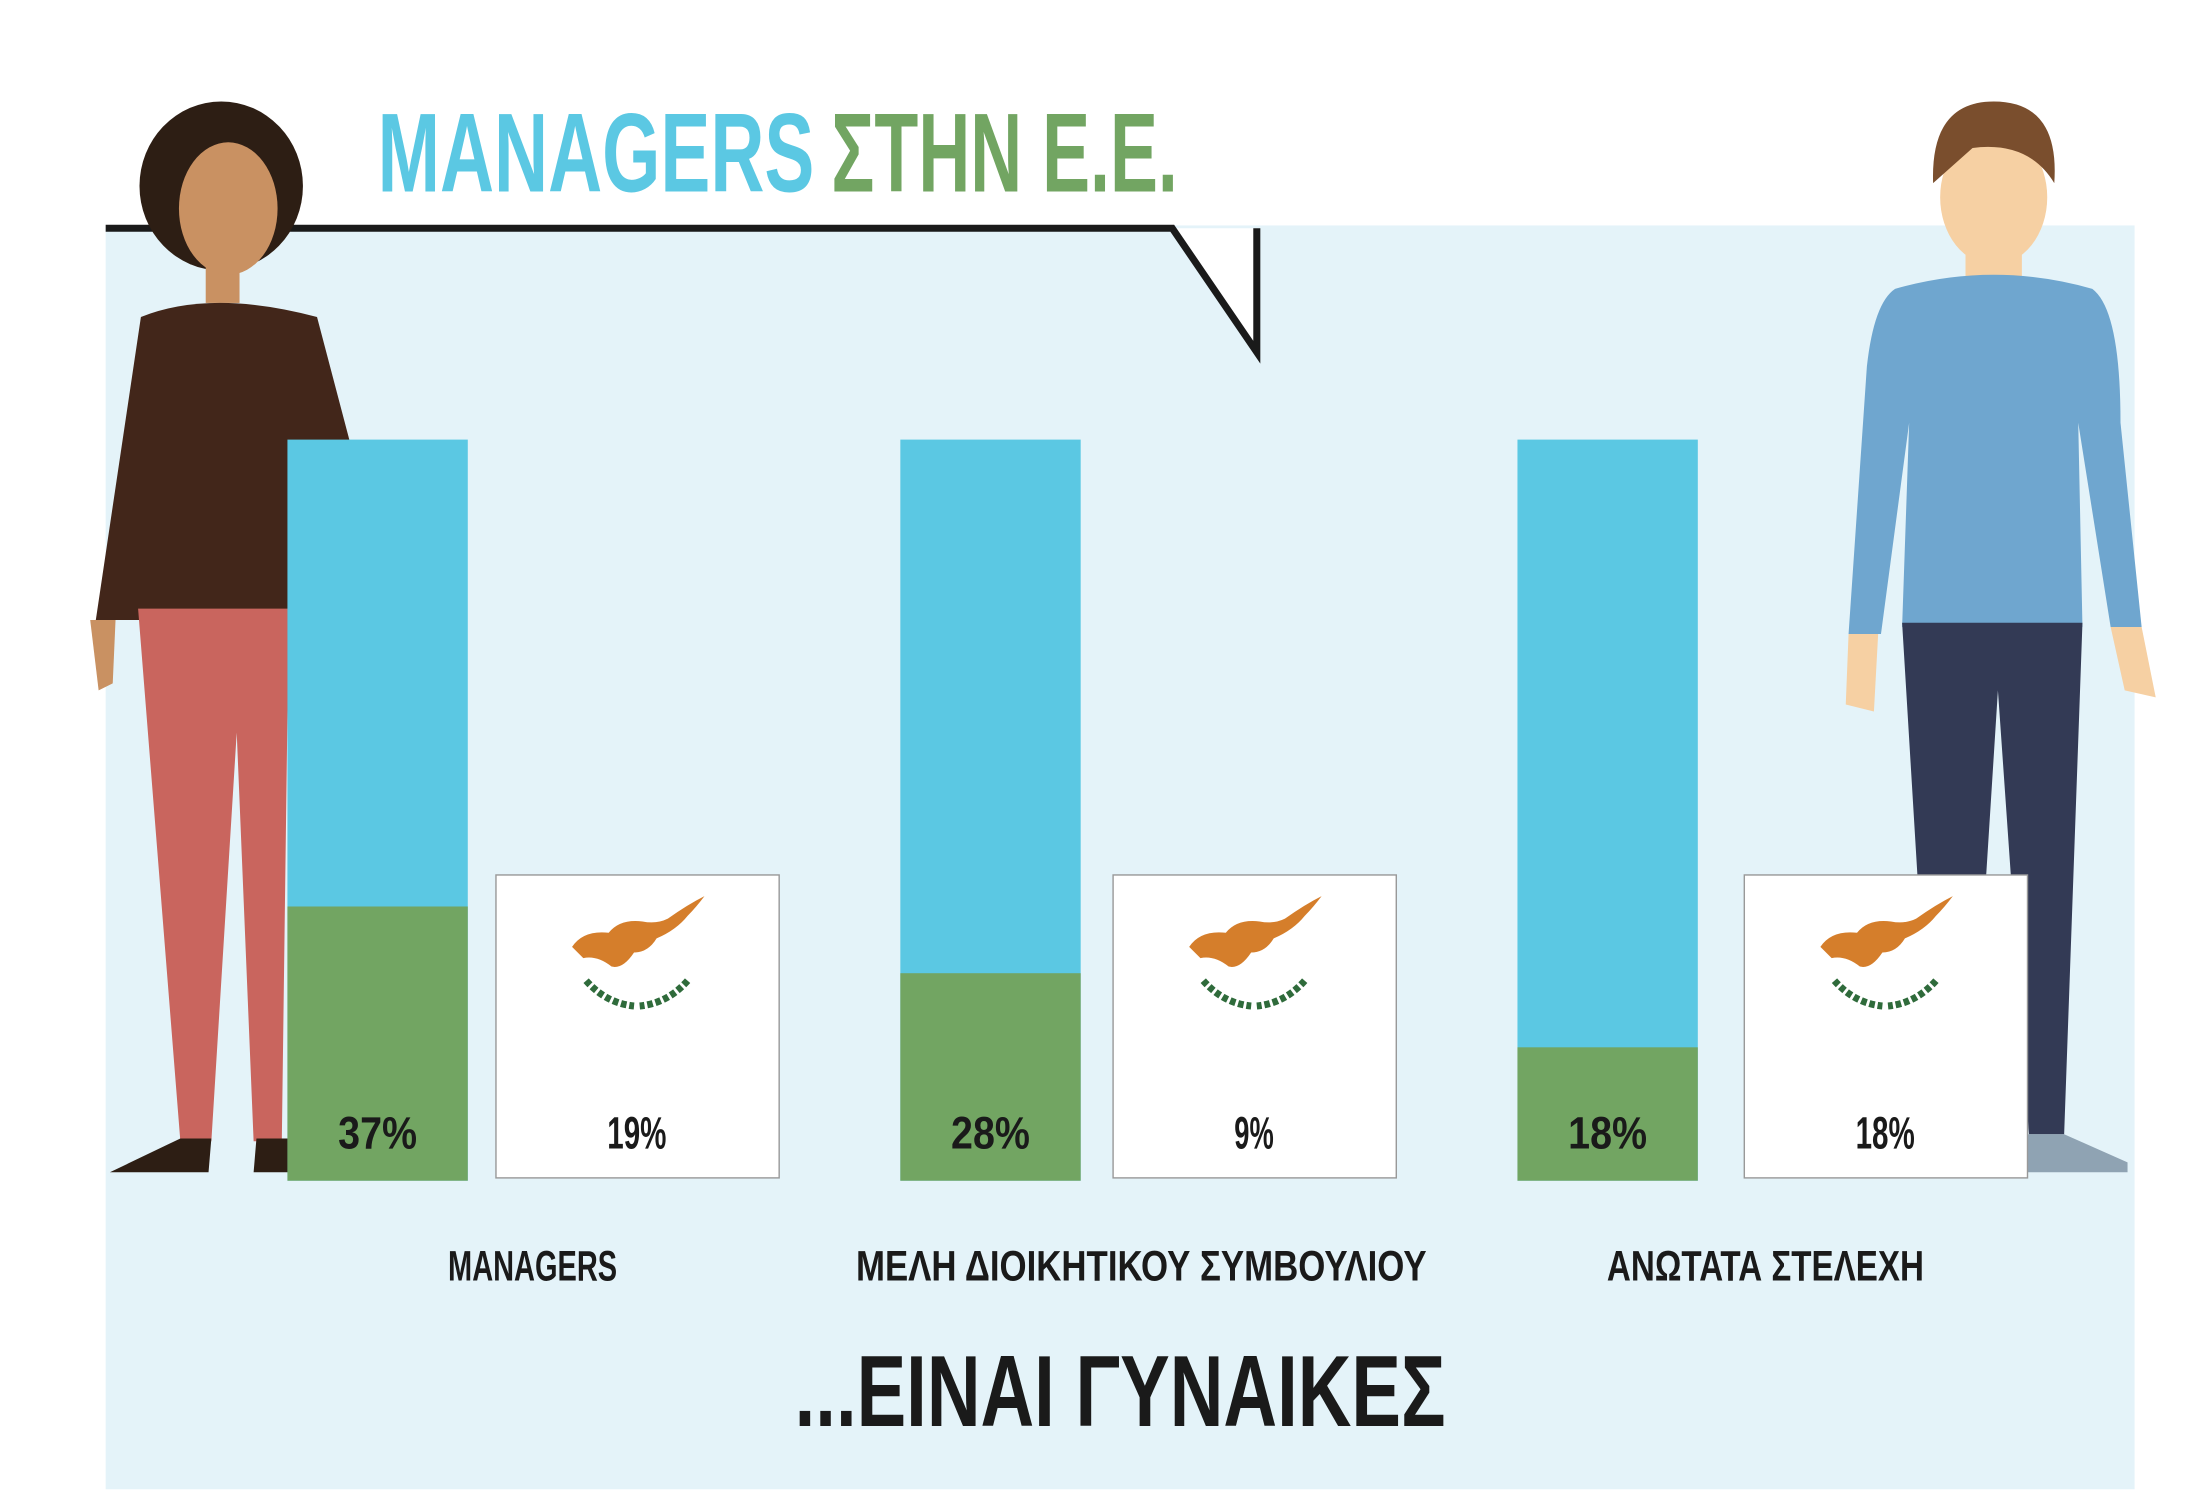 This screenshot has height=1509, width=2198. What do you see at coordinates (636, 1132) in the screenshot?
I see `value-label: 19%` at bounding box center [636, 1132].